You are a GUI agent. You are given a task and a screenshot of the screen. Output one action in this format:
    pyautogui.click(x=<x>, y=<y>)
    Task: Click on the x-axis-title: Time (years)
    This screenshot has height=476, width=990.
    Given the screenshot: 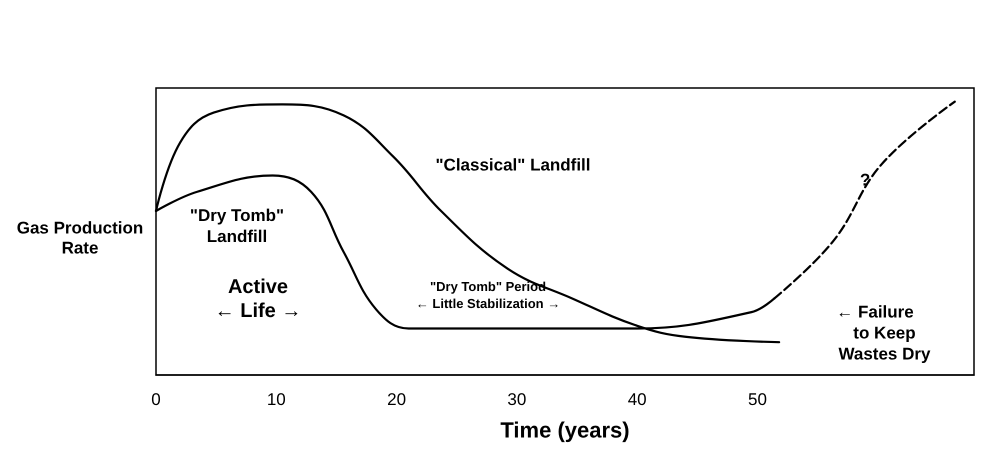 What is the action you would take?
    pyautogui.click(x=565, y=430)
    